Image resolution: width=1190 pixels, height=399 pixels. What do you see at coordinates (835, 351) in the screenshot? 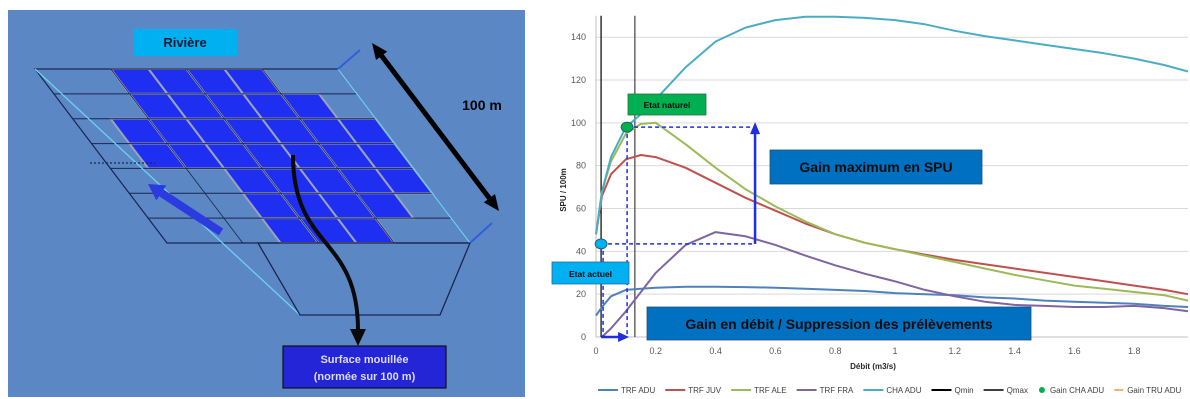
I see `x-tick-label: 0.8` at bounding box center [835, 351].